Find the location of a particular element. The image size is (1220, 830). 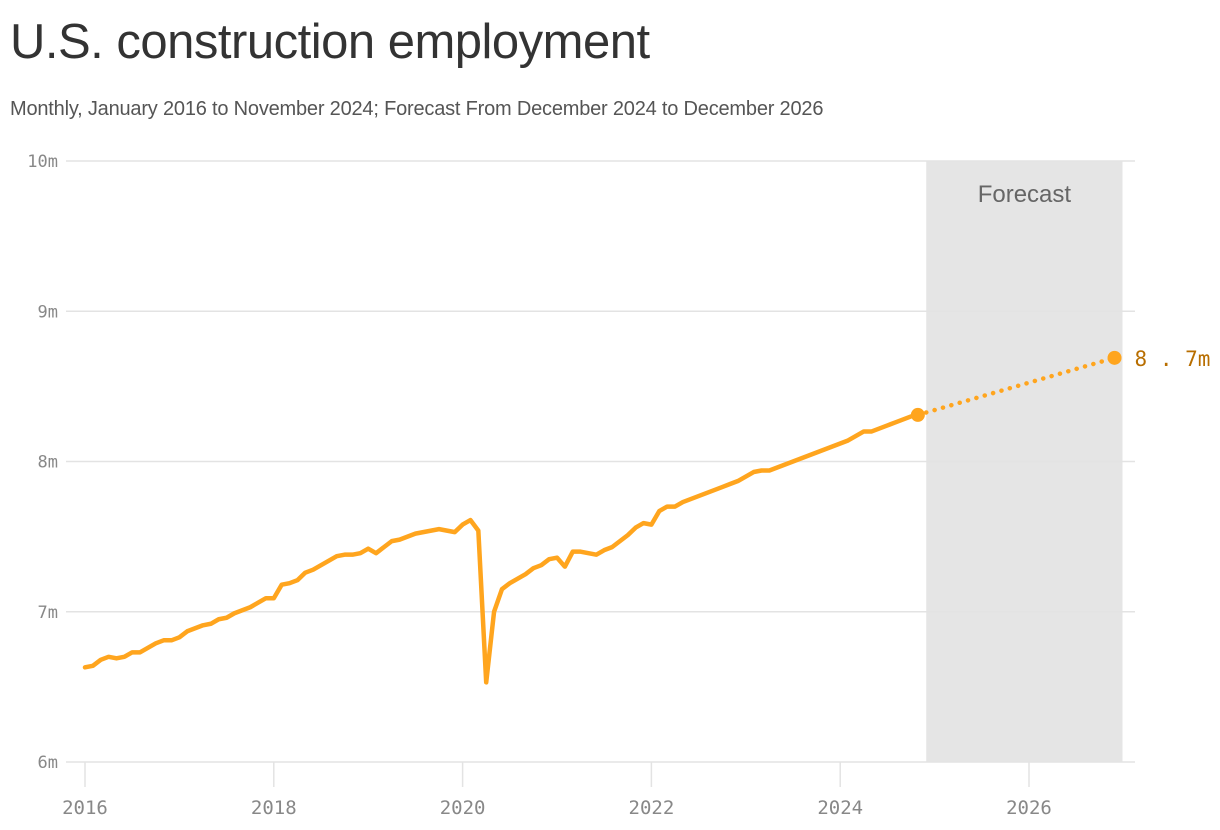

y-tick-label: 7m is located at coordinates (48, 613).